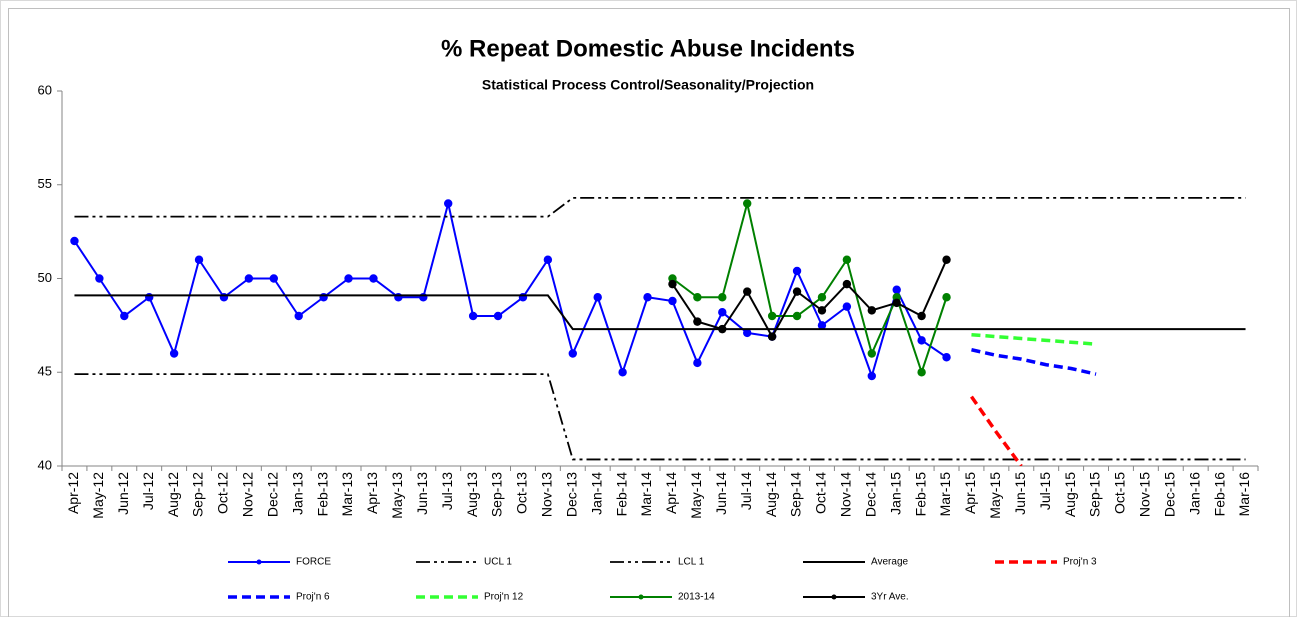  What do you see at coordinates (646, 494) in the screenshot?
I see `x-tick-label: Mar-14` at bounding box center [646, 494].